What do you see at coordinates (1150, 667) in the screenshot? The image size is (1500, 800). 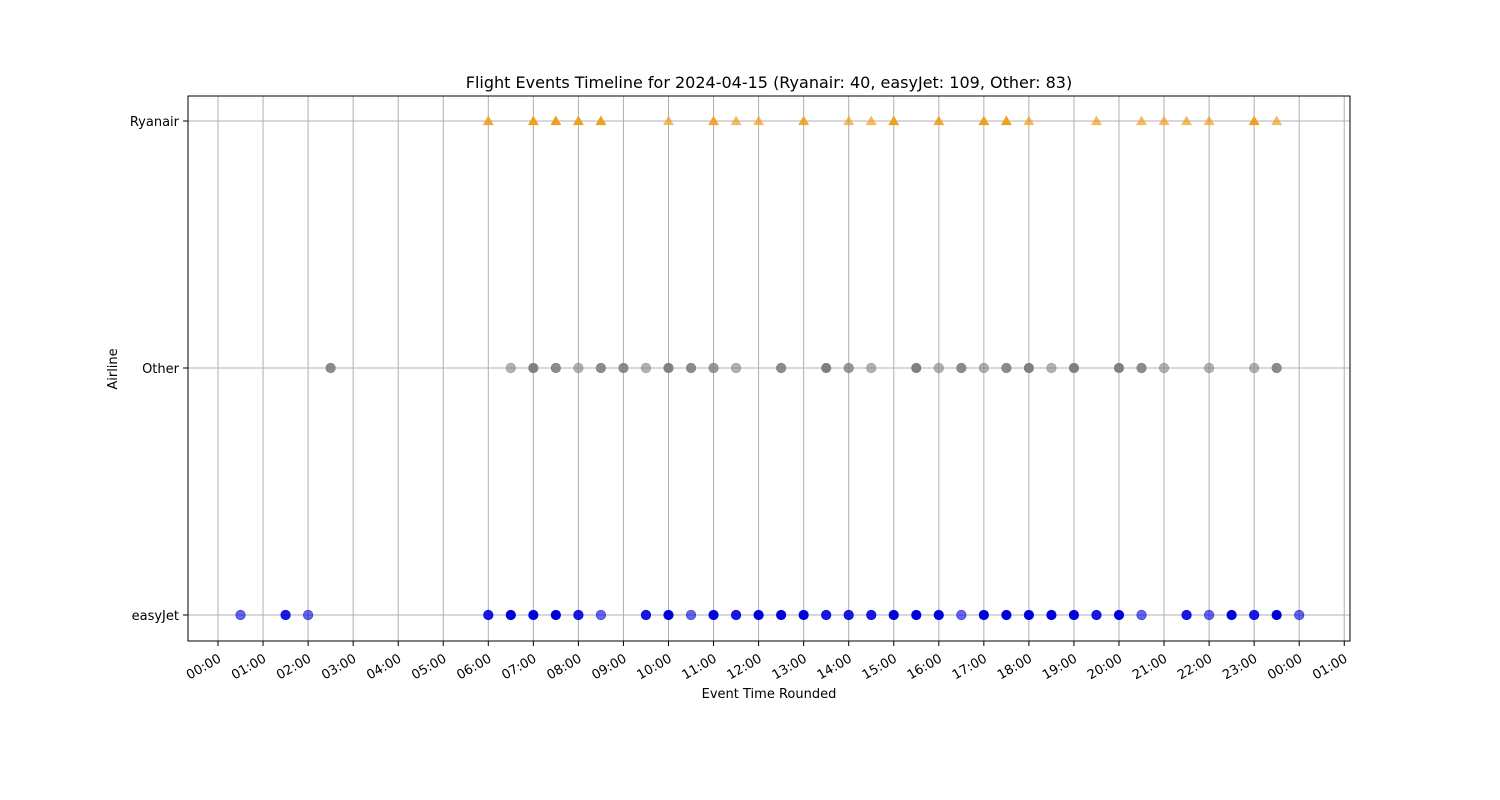 I see `x-tick-label: 21:00` at bounding box center [1150, 667].